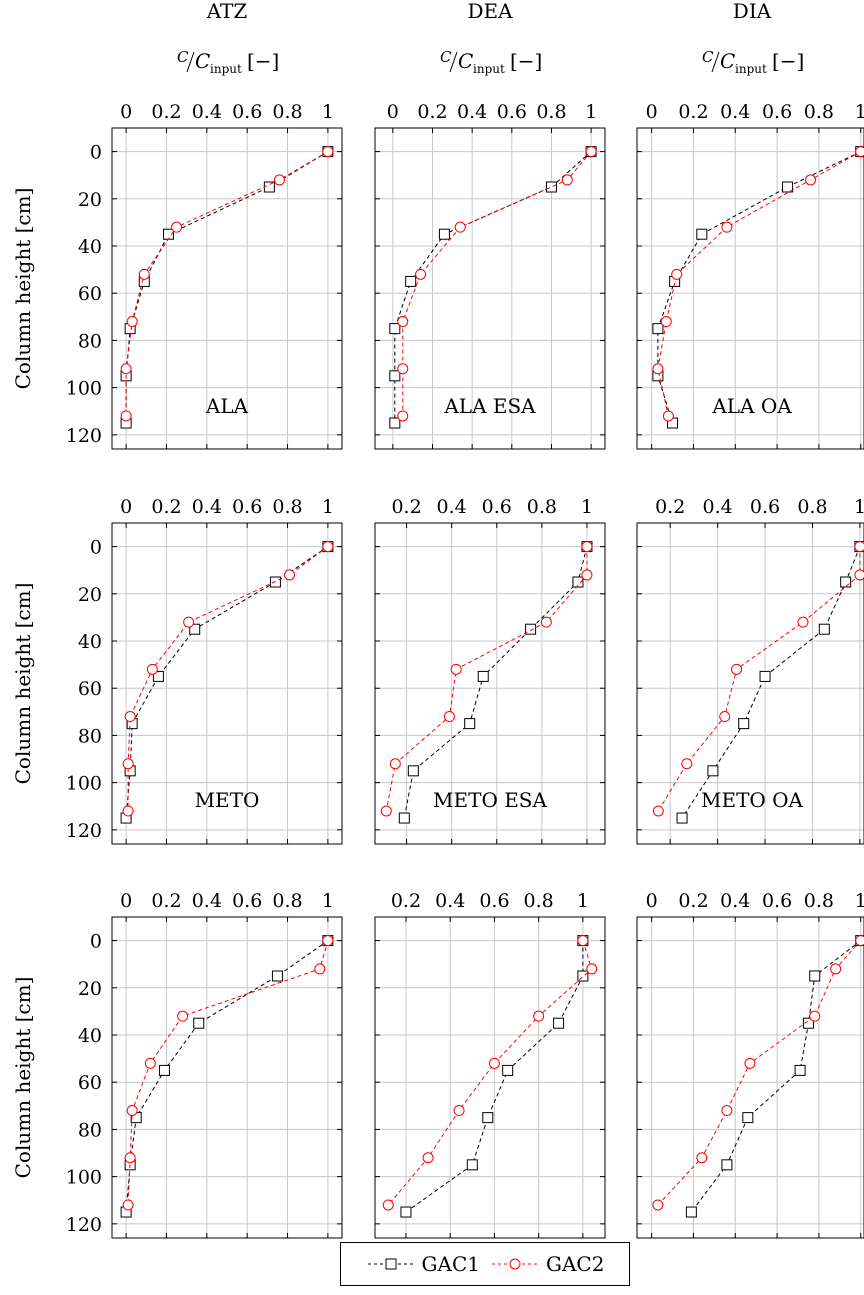 The width and height of the screenshot is (864, 1295). I want to click on subplot-title: ALA, so click(227, 406).